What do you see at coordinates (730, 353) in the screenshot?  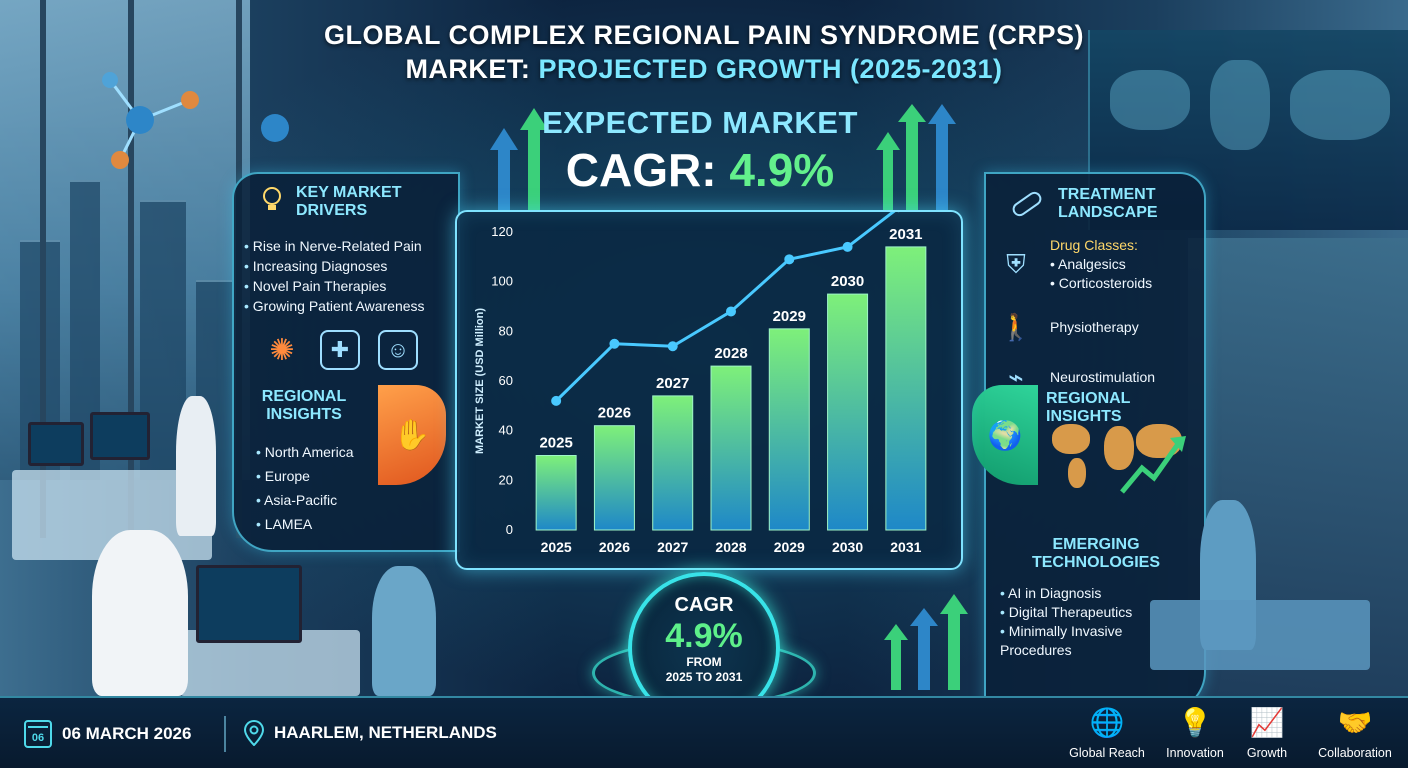 I see `bar-data-label: 2028` at bounding box center [730, 353].